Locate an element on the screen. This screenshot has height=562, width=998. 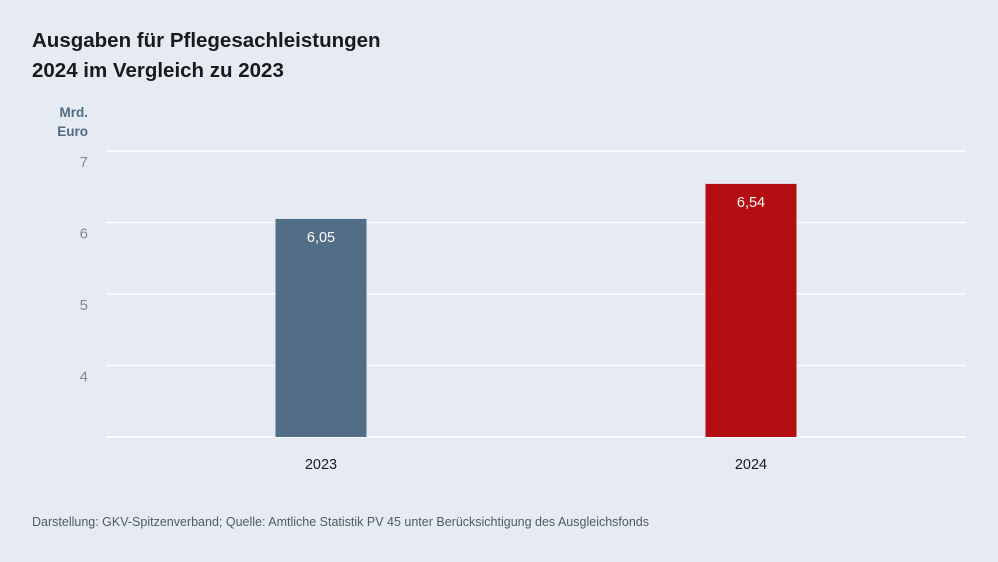
chart-title-line-1: Ausgaben für Pflegesachleistungen is located at coordinates (206, 40).